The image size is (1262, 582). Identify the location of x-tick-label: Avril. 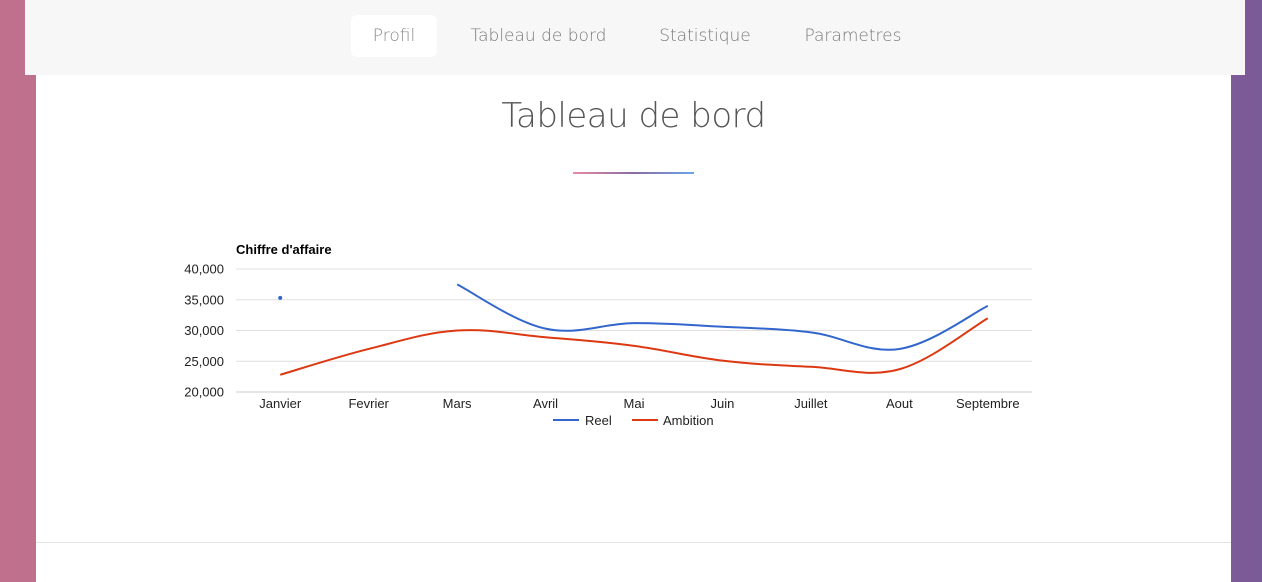
(545, 403).